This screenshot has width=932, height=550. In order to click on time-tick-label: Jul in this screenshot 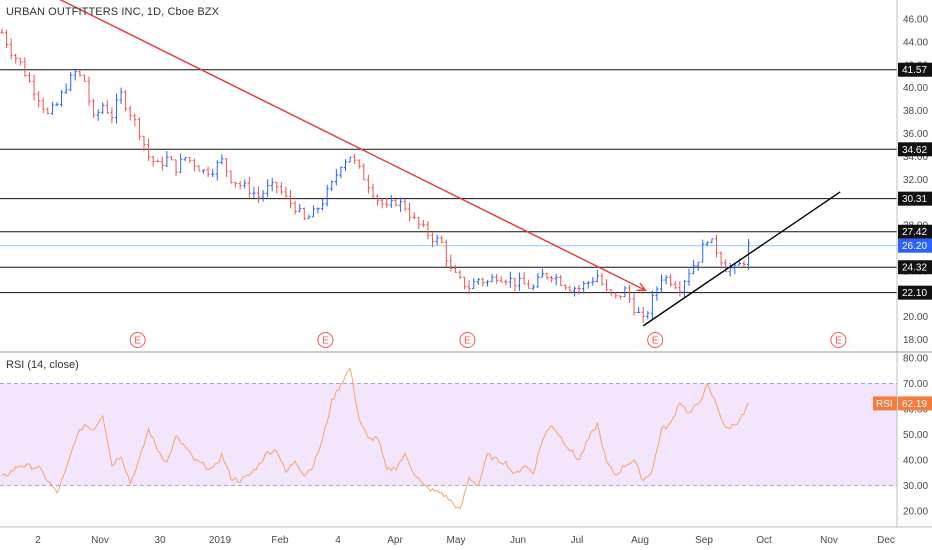, I will do `click(577, 540)`.